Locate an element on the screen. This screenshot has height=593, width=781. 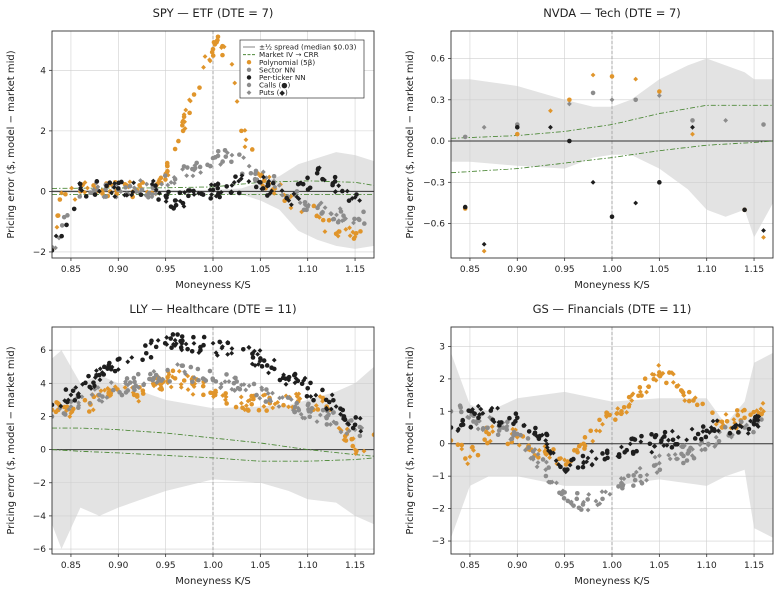
x-tick-label: 1.15 is located at coordinates (754, 270).